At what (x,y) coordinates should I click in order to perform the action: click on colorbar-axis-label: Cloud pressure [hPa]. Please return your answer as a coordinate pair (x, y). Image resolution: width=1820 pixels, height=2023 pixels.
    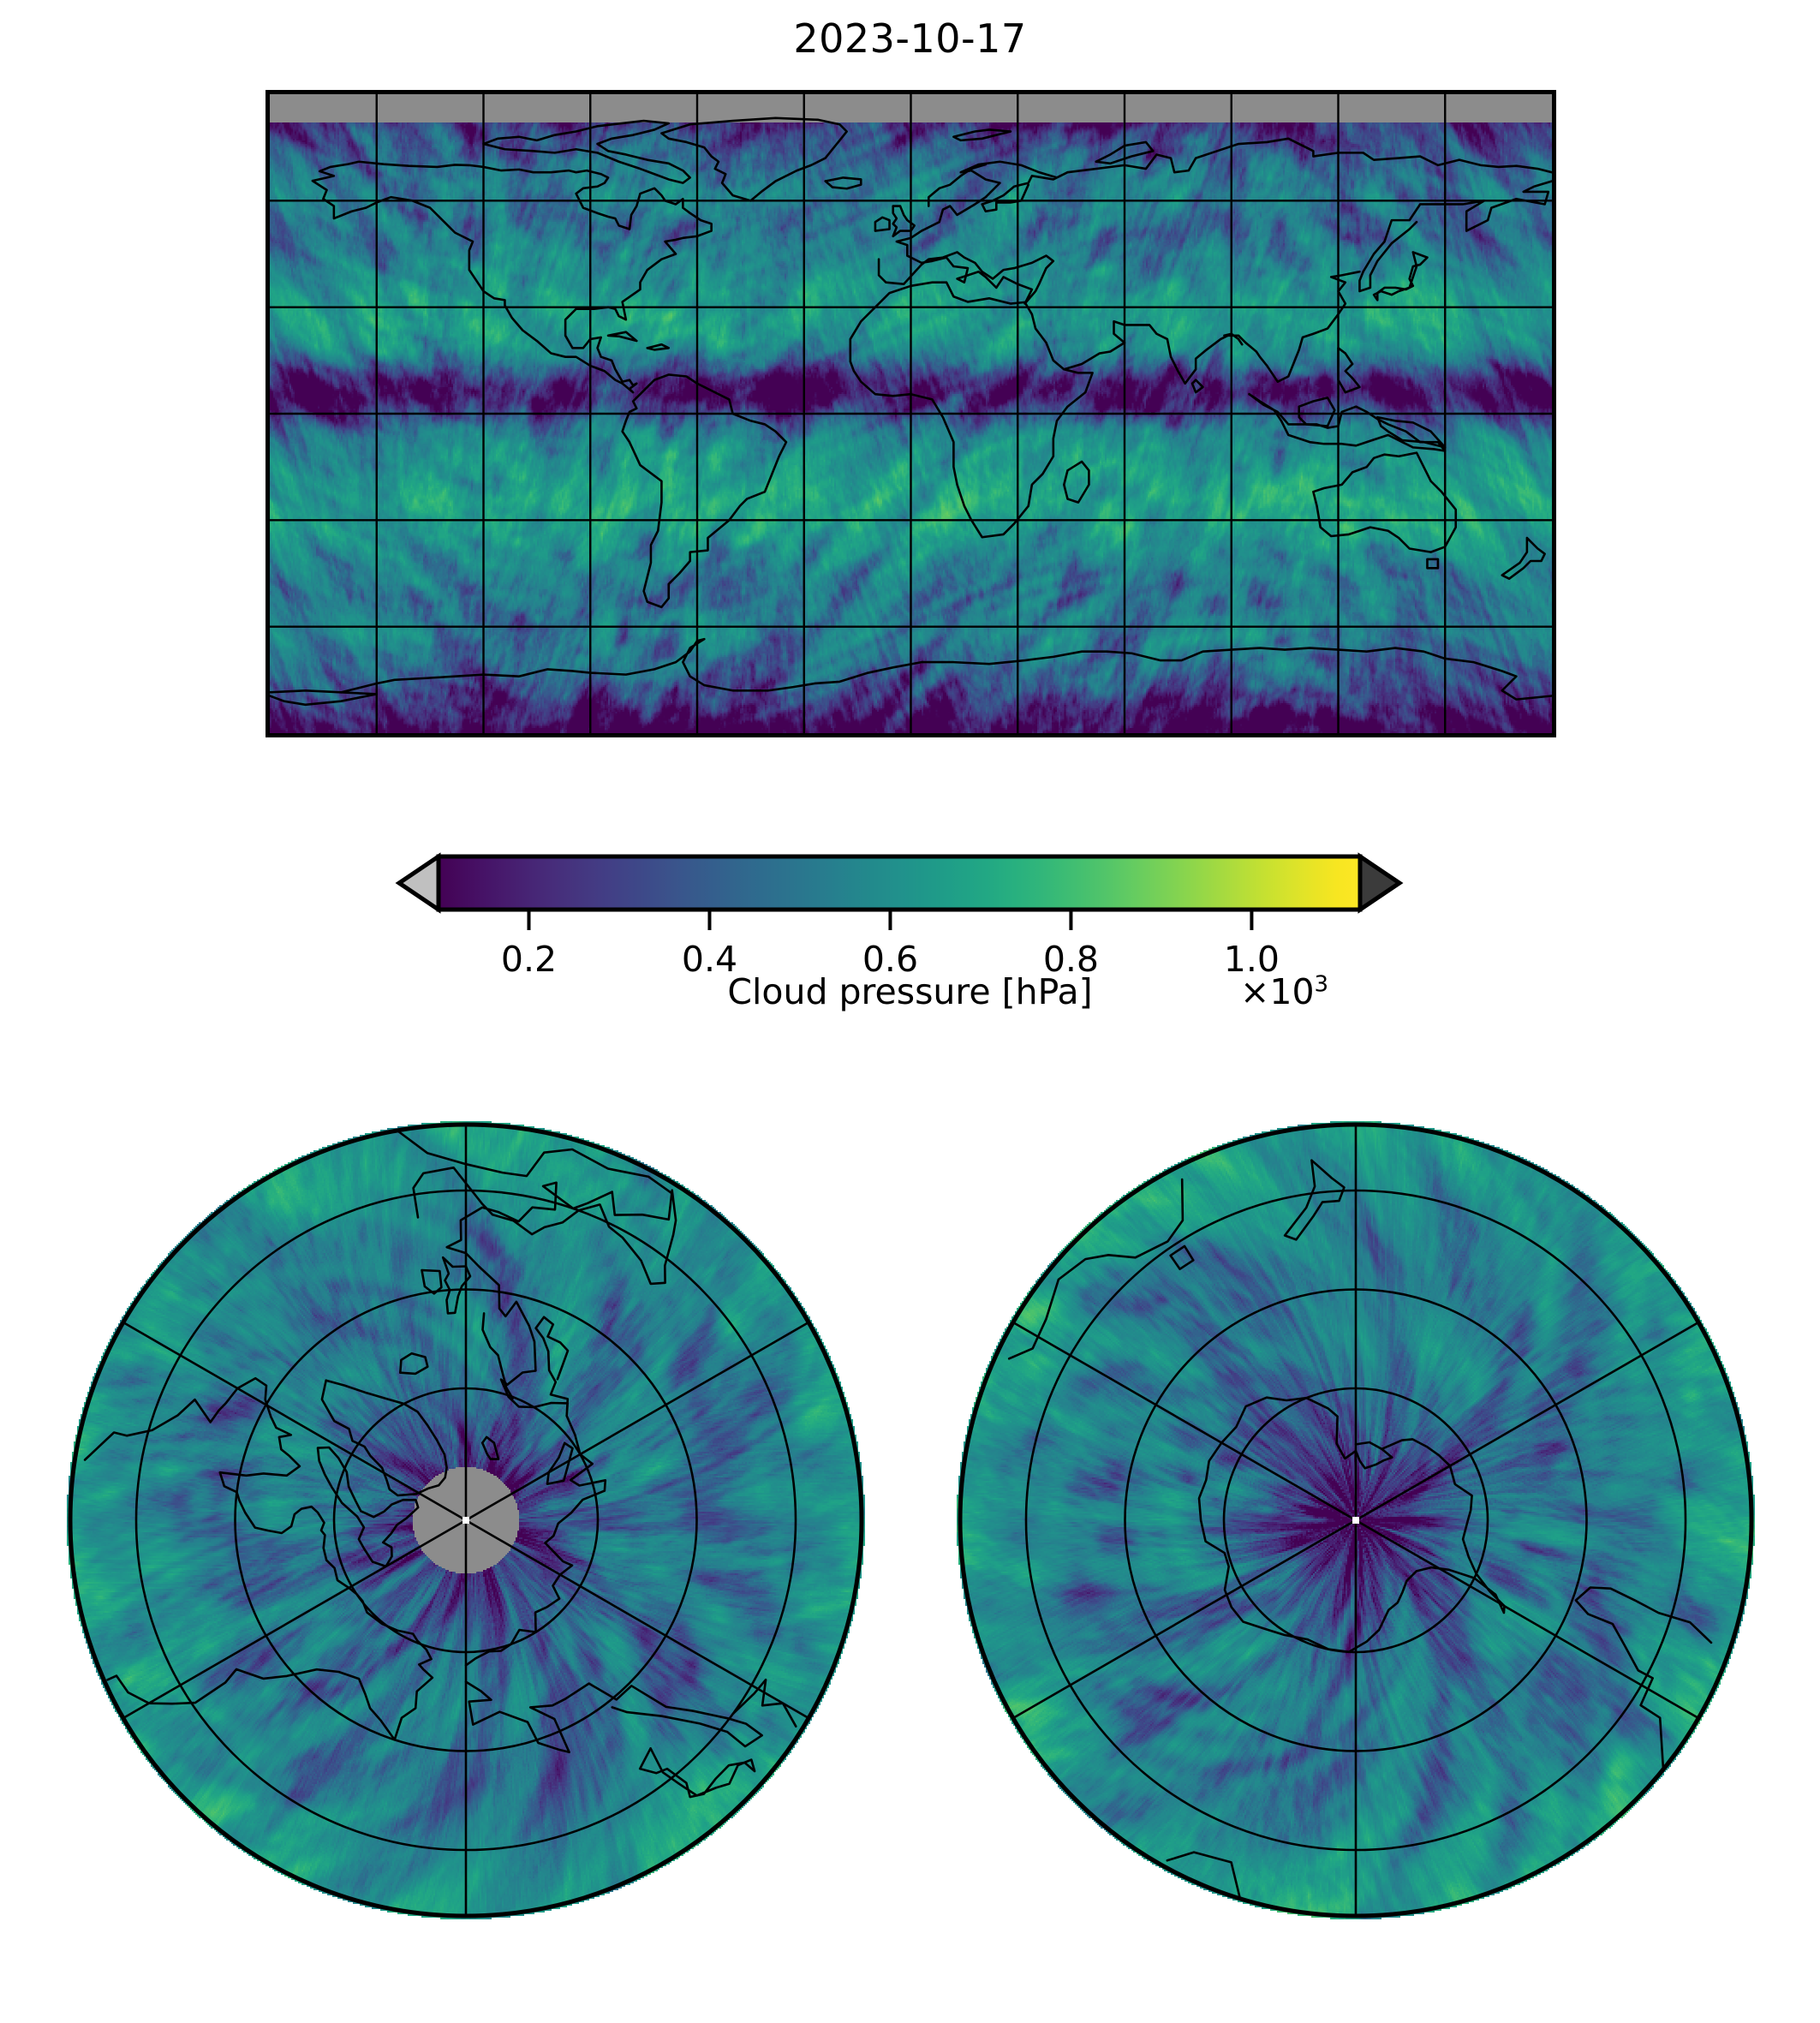
    Looking at the image, I should click on (910, 991).